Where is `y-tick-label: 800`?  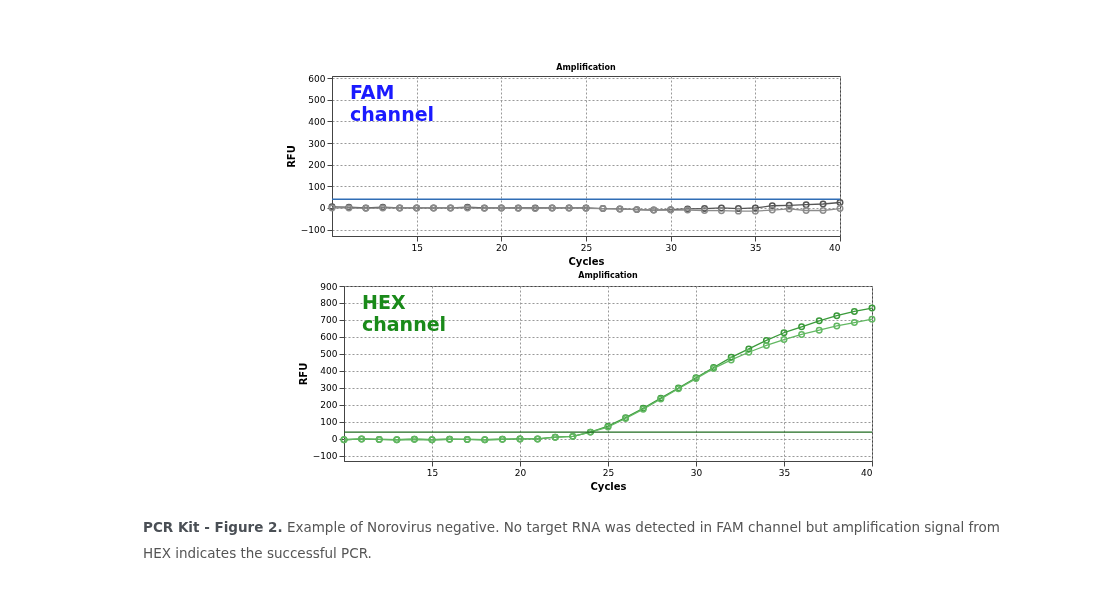
y-tick-label: 800 is located at coordinates (329, 303).